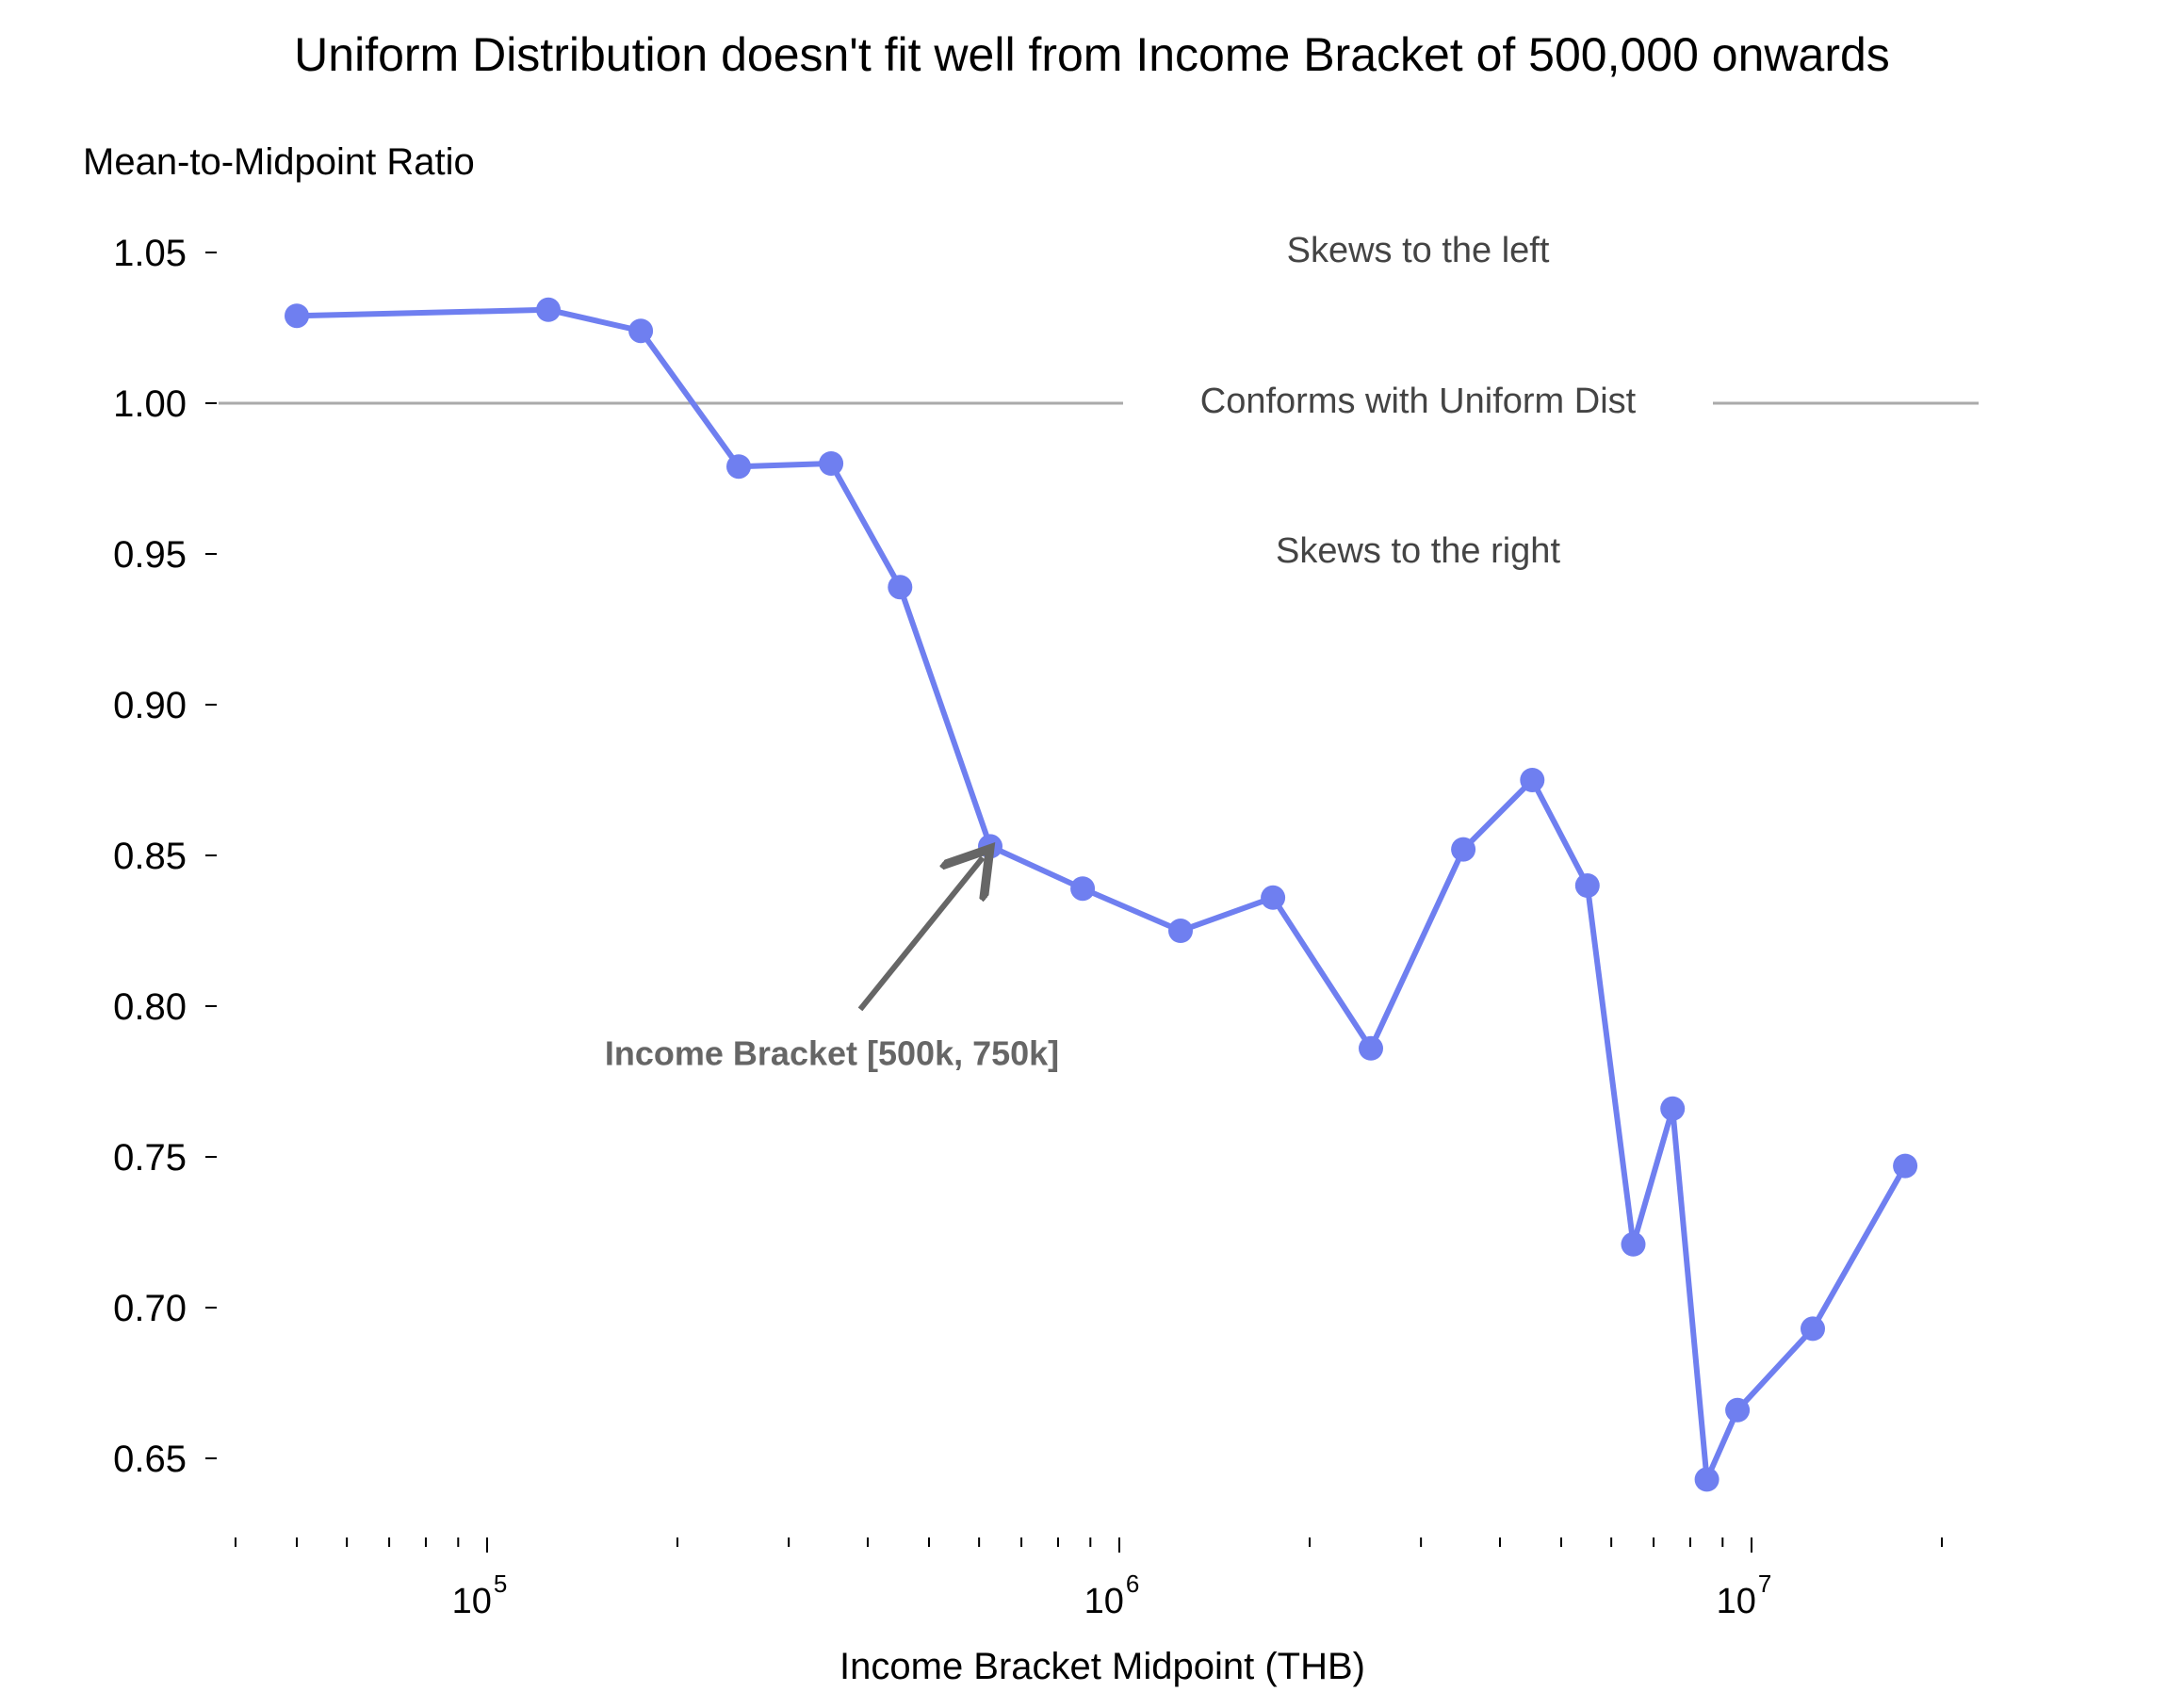 The height and width of the screenshot is (1708, 2184). Describe the element at coordinates (150, 1158) in the screenshot. I see `y-tick-label: 0.75` at that location.